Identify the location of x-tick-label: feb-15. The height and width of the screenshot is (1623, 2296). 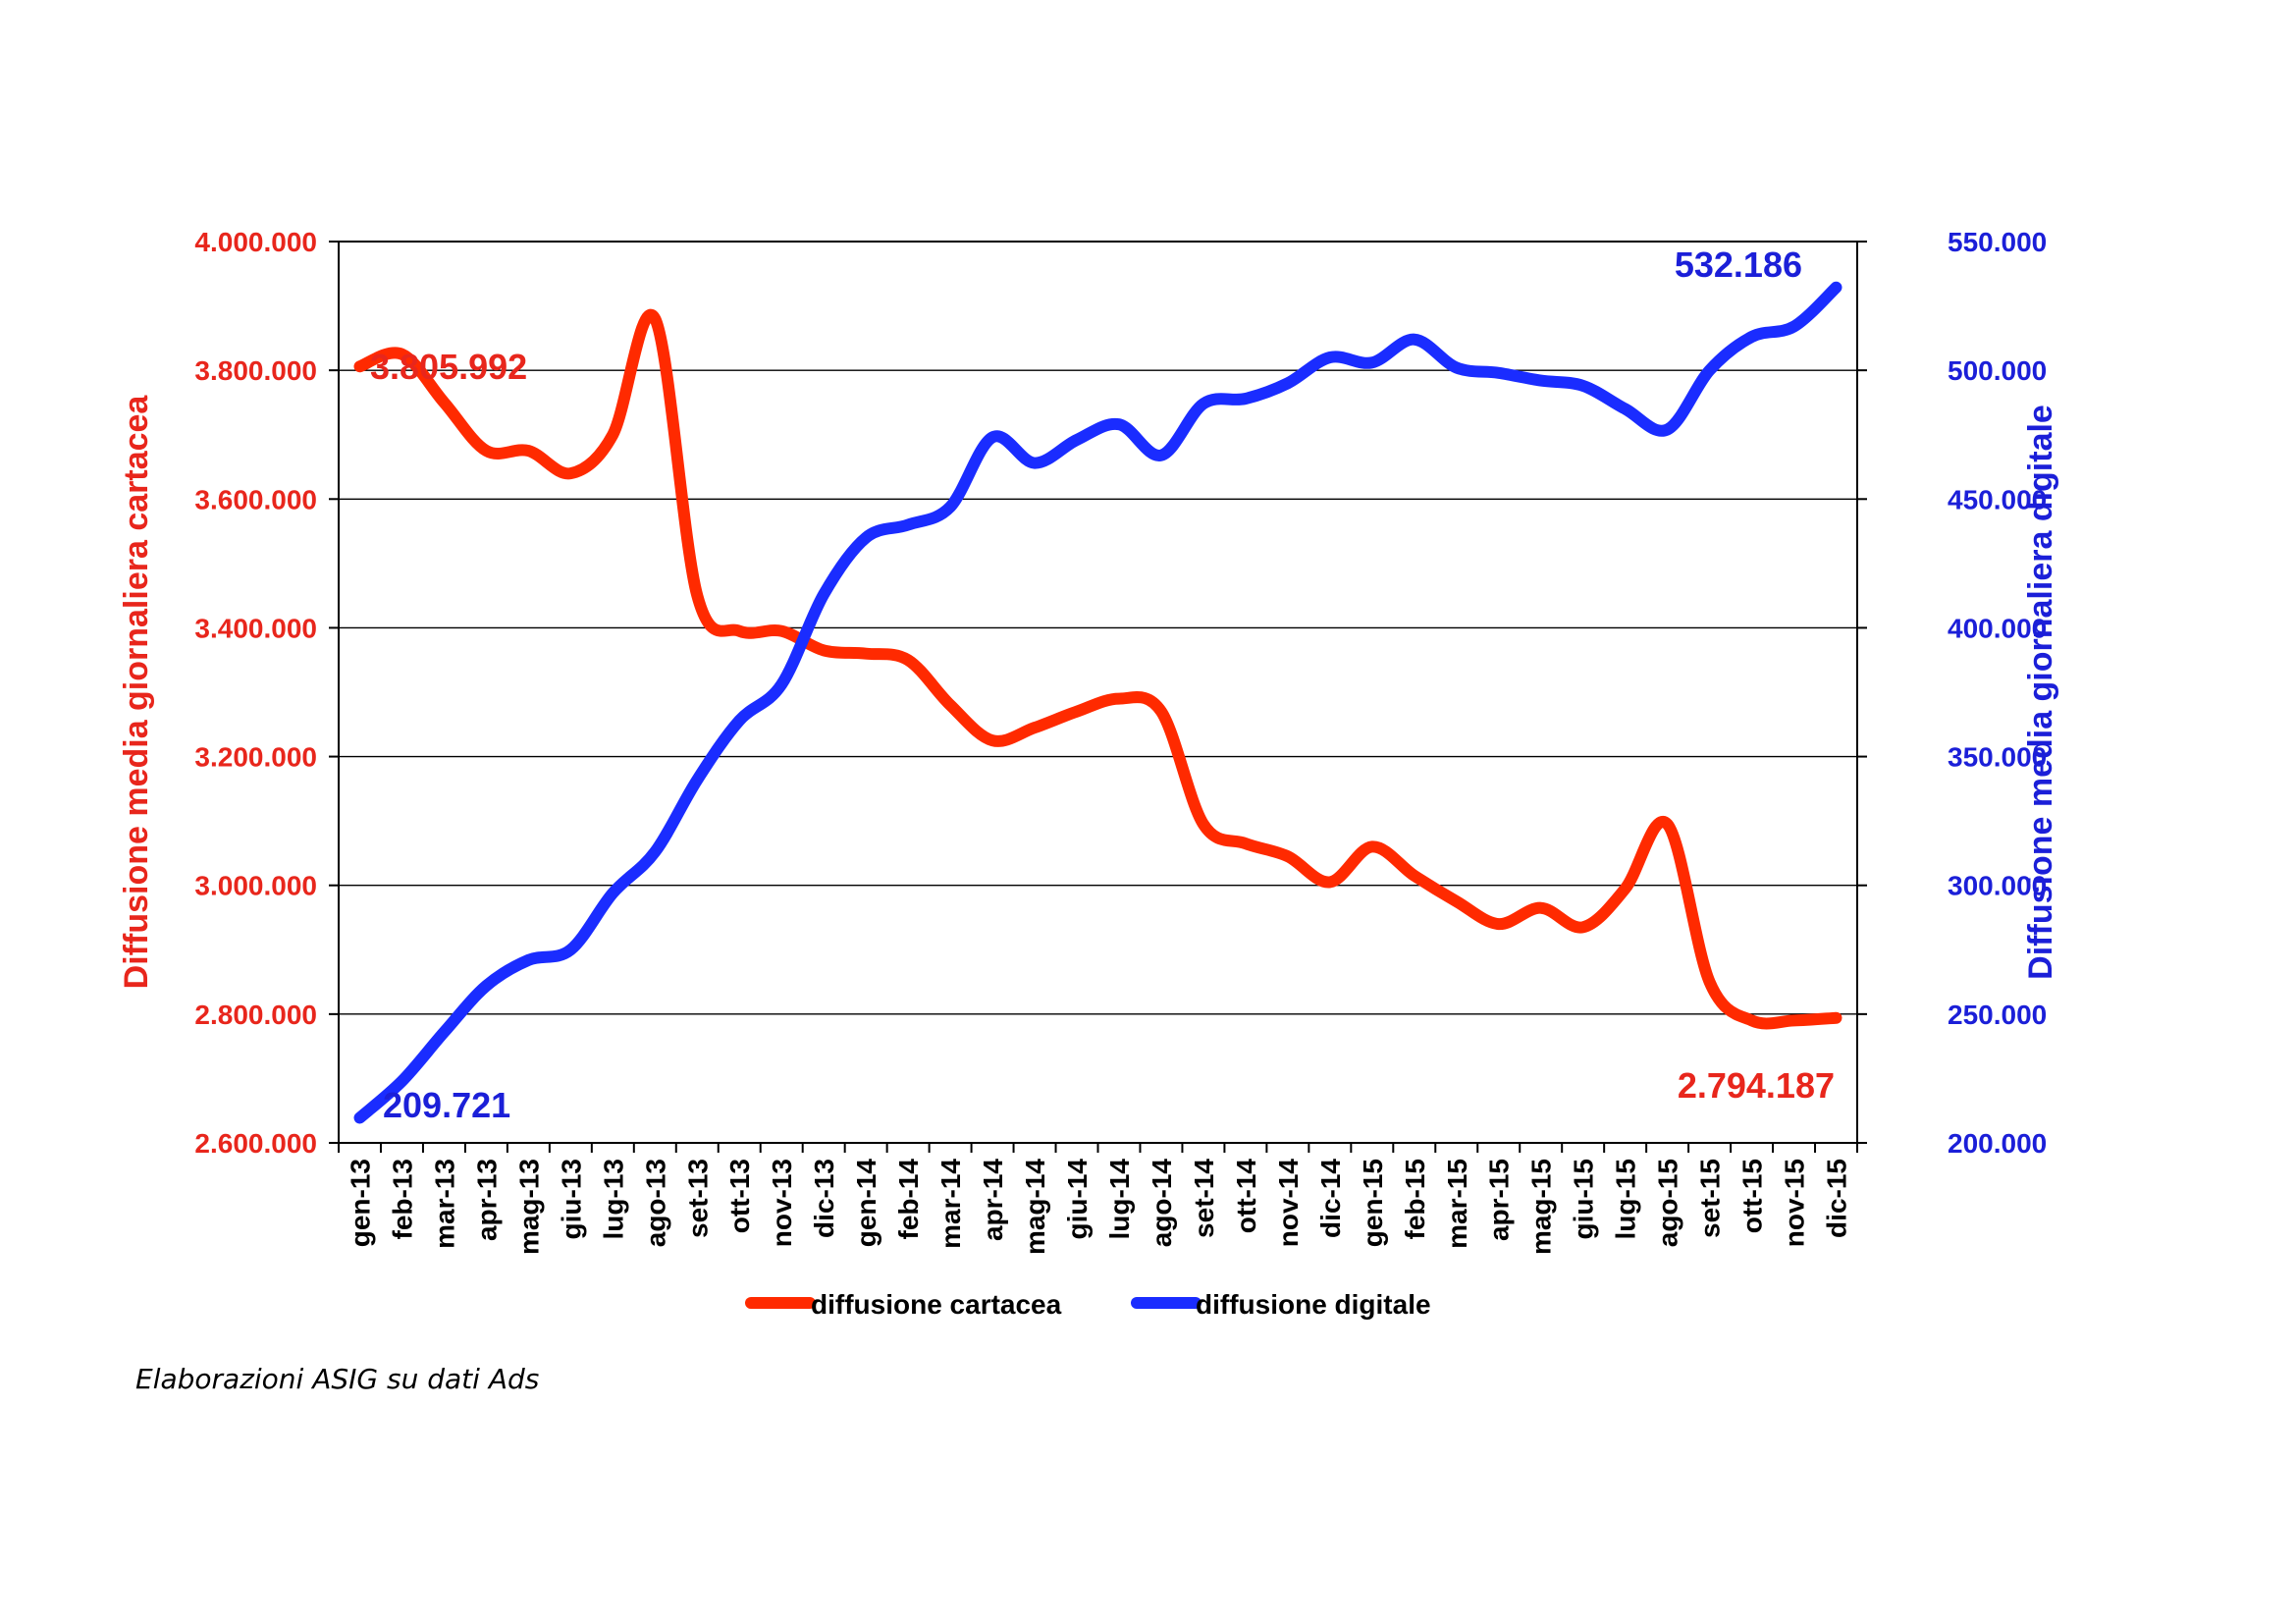
(1415, 1199).